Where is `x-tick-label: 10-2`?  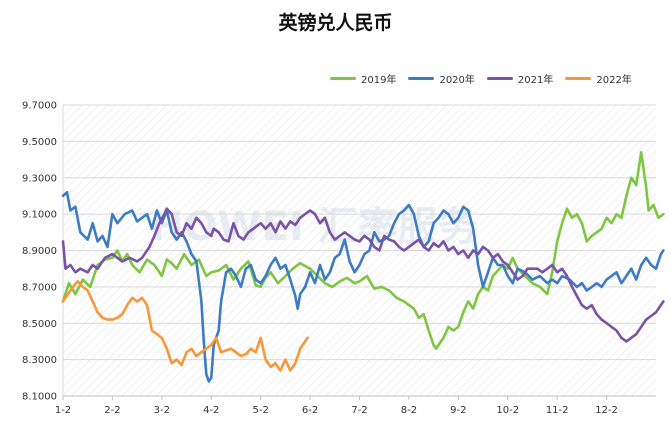
x-tick-label: 10-2 is located at coordinates (507, 410).